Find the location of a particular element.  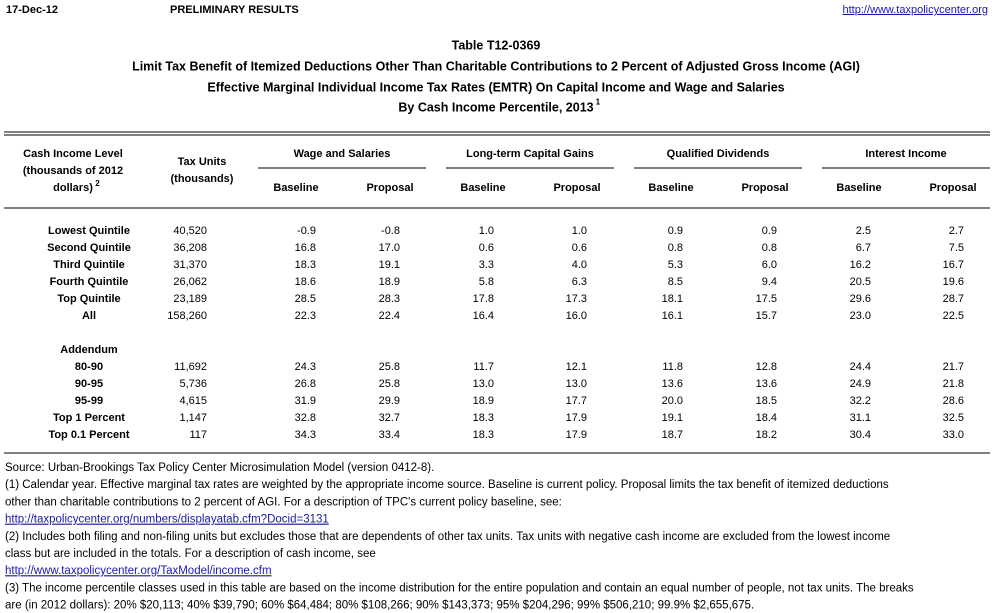

cell: 2.5 is located at coordinates (863, 231).